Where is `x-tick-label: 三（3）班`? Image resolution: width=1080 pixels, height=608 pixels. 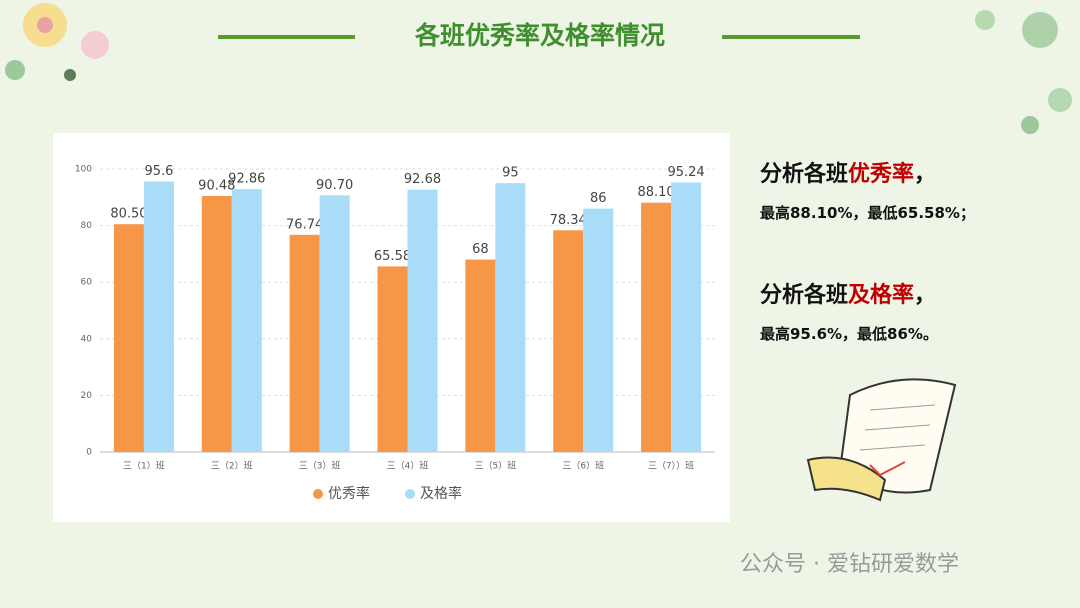 x-tick-label: 三（3）班 is located at coordinates (320, 466).